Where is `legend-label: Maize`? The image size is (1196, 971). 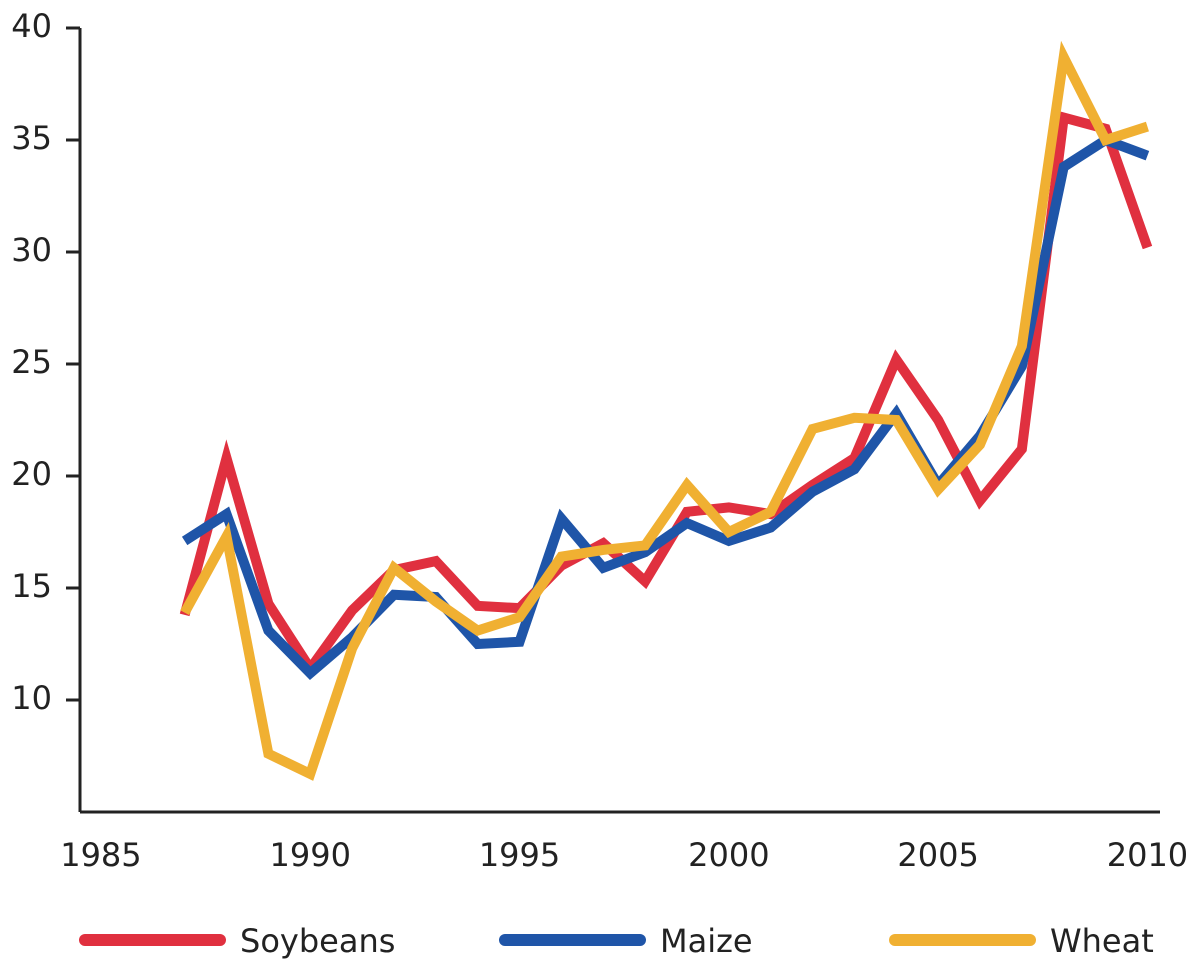
legend-label: Maize is located at coordinates (706, 941).